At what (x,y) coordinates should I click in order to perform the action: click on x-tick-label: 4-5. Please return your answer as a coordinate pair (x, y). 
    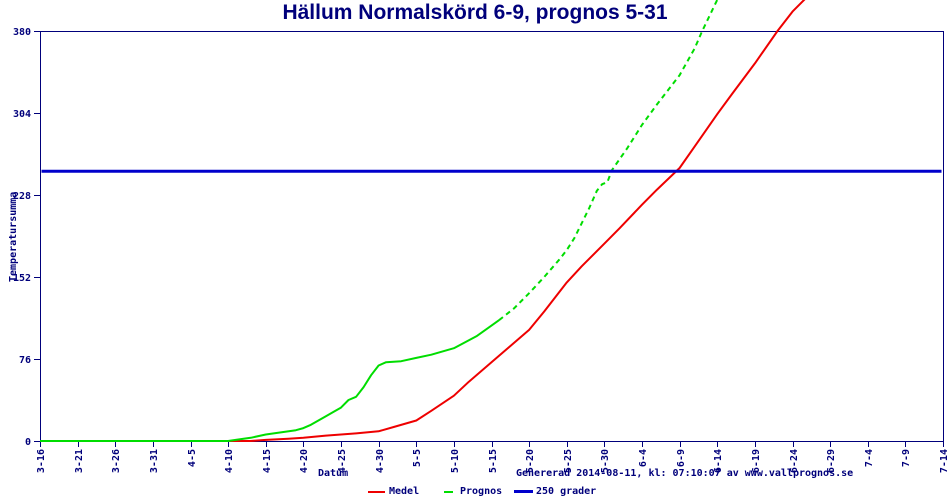
    Looking at the image, I should click on (192, 458).